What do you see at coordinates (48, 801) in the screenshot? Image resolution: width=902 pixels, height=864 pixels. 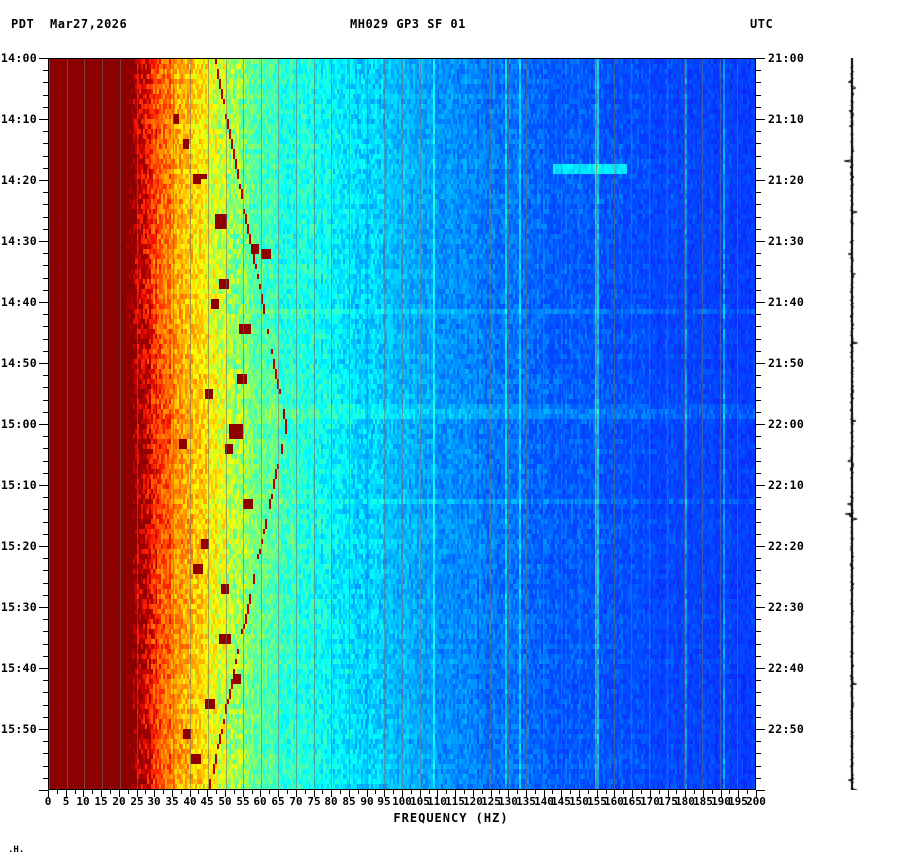 I see `x-axis-label: 0` at bounding box center [48, 801].